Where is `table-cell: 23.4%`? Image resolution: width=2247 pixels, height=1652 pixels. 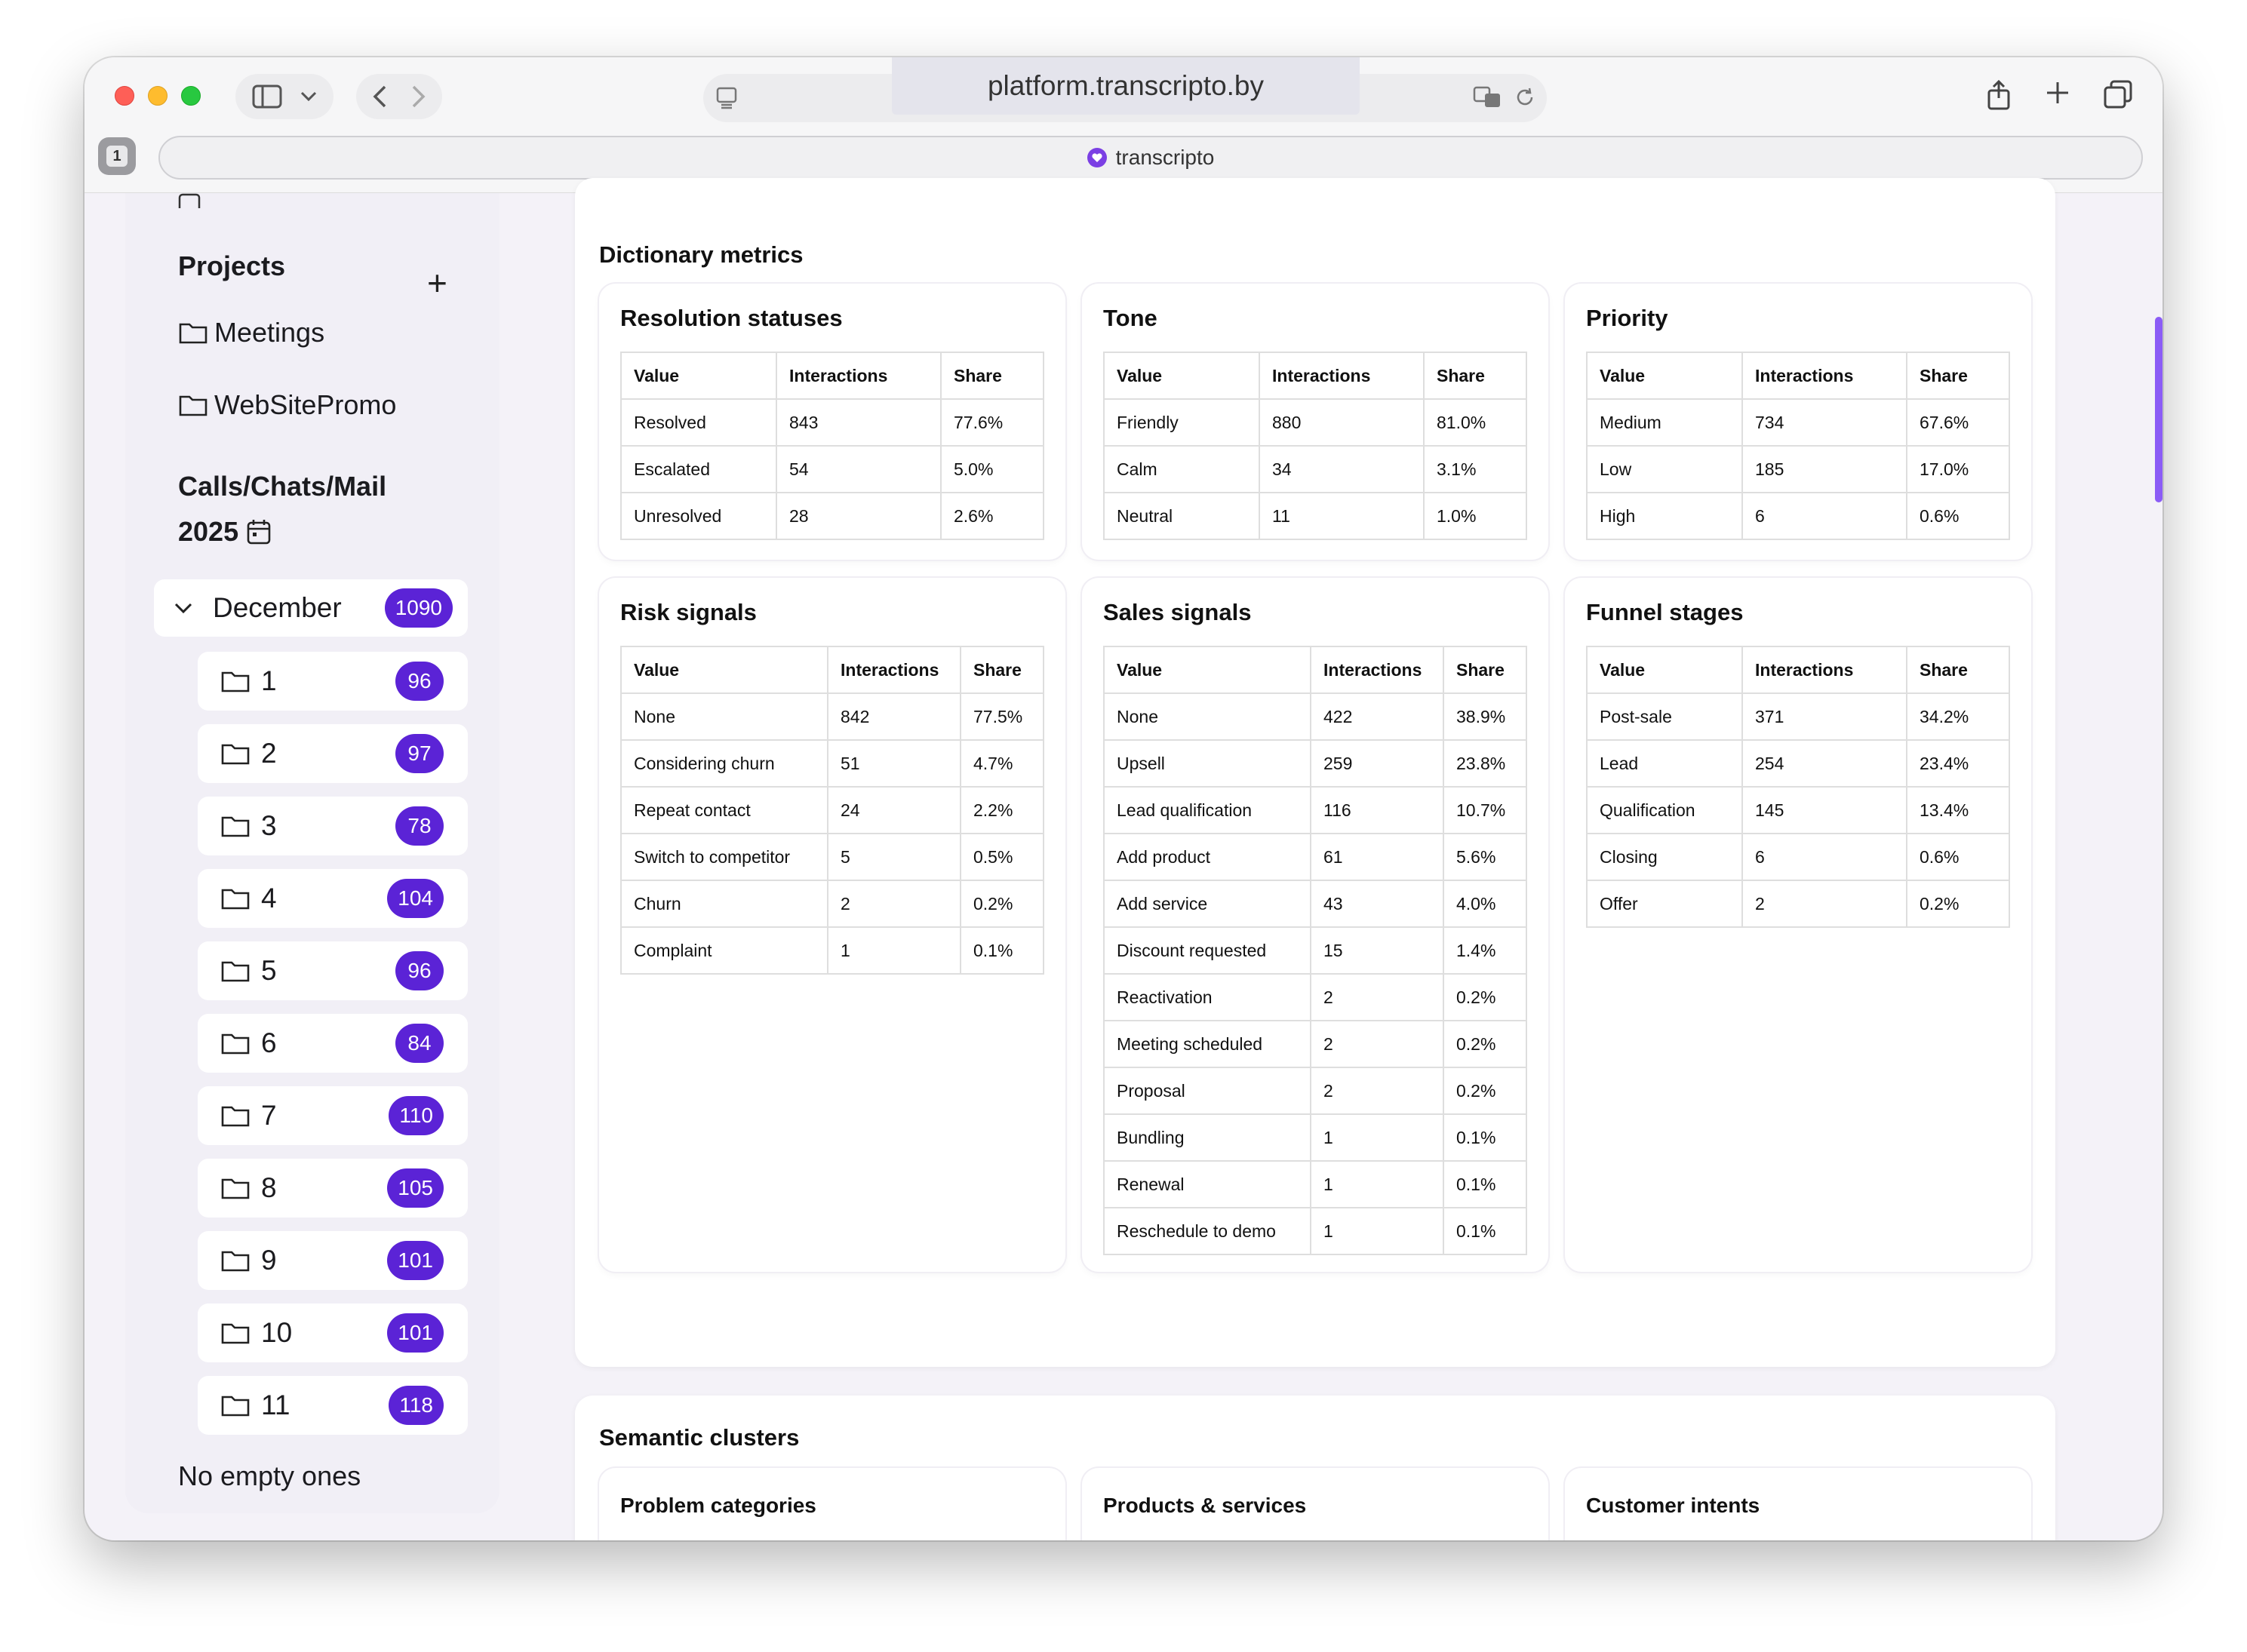
table-cell: 23.4% is located at coordinates (1958, 763).